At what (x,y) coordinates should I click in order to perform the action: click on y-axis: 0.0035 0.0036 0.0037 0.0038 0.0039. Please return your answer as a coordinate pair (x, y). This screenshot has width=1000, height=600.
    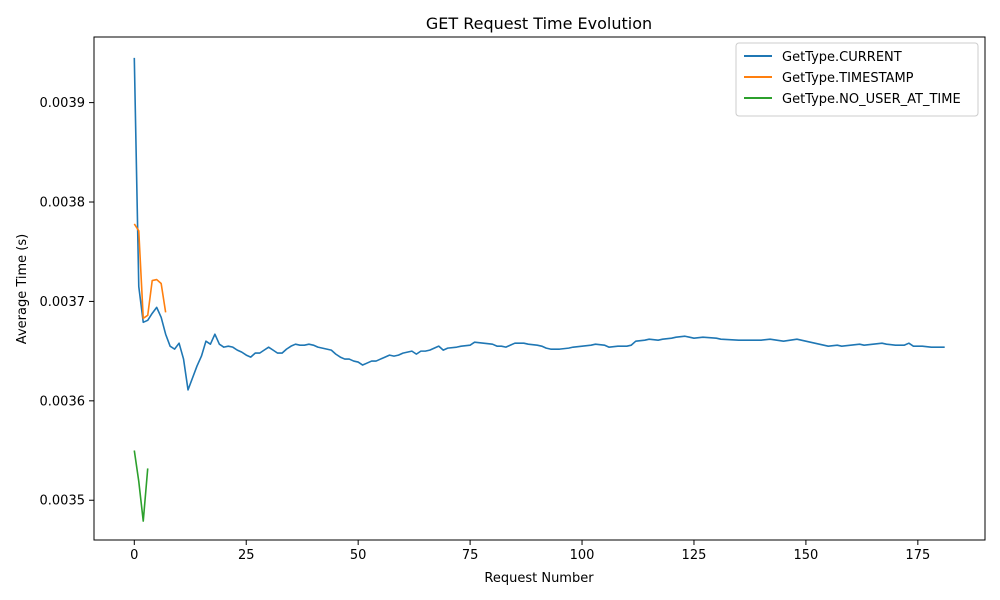
    Looking at the image, I should click on (67, 302).